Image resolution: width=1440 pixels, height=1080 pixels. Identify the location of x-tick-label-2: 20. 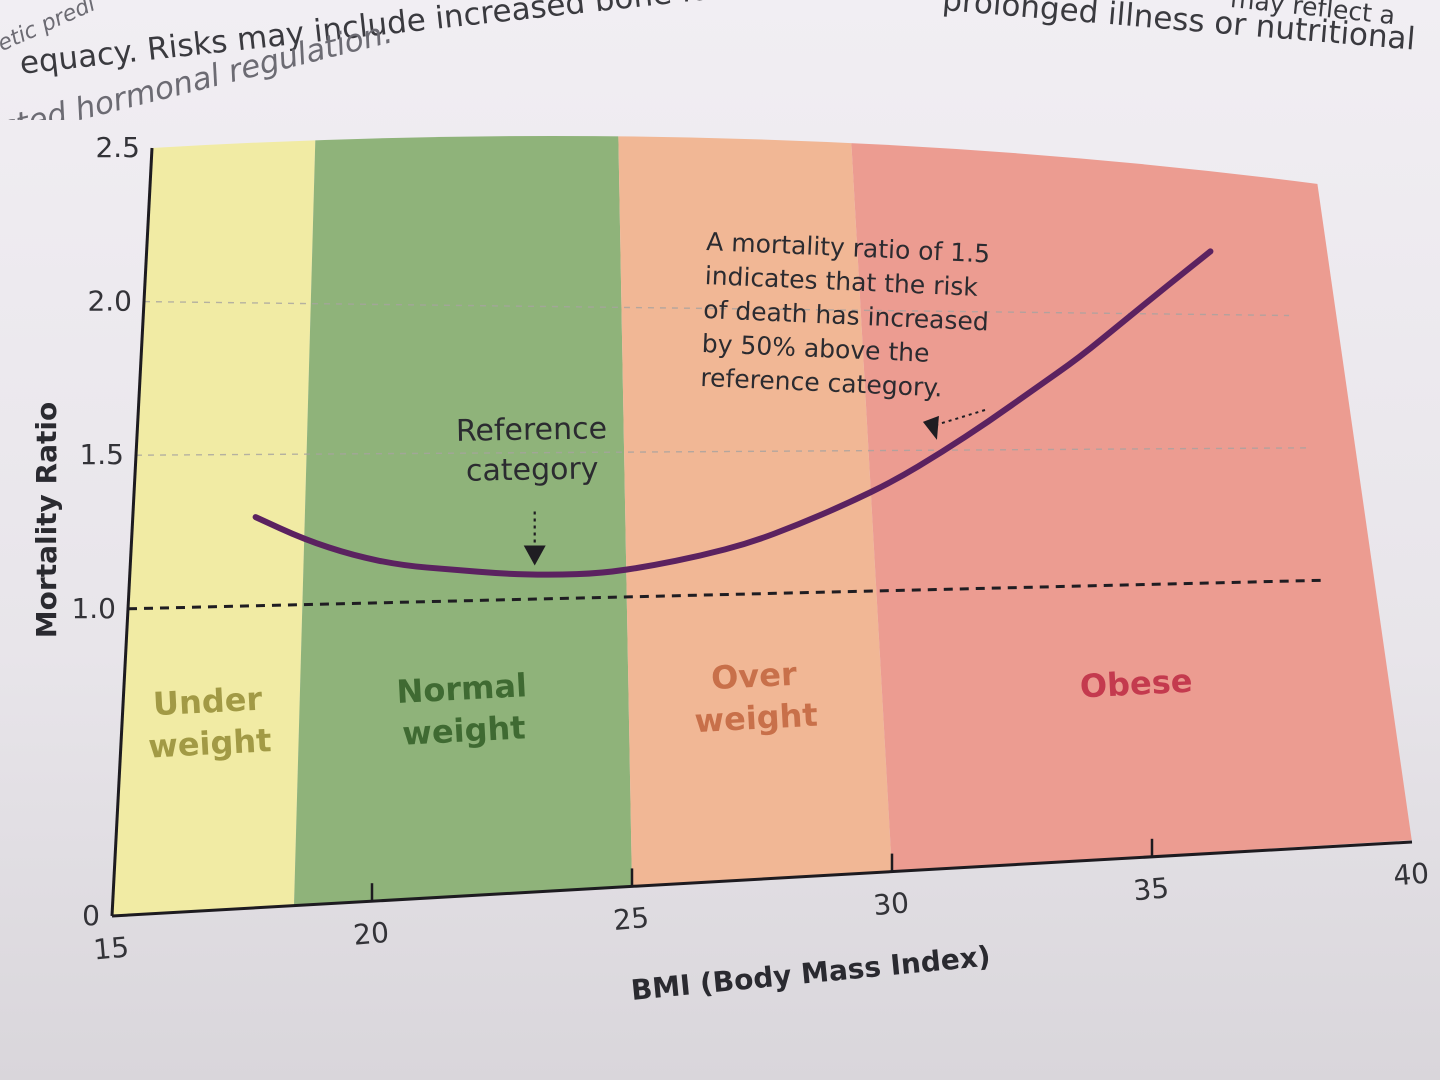
(371, 934).